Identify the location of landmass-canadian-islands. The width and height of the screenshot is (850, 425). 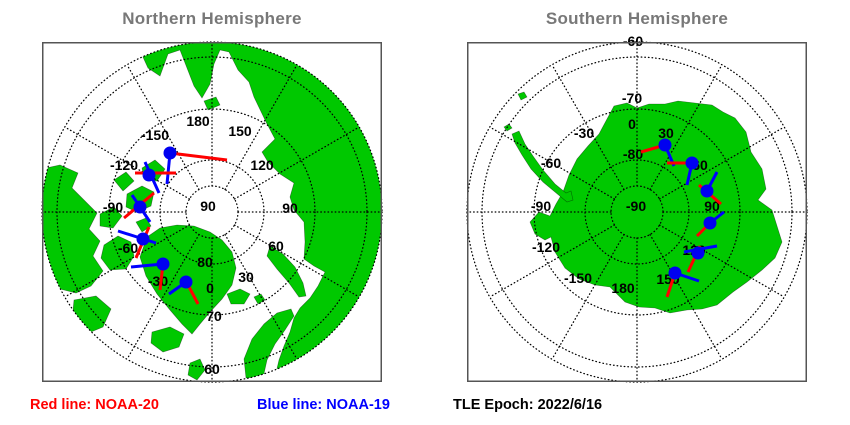
(132, 215).